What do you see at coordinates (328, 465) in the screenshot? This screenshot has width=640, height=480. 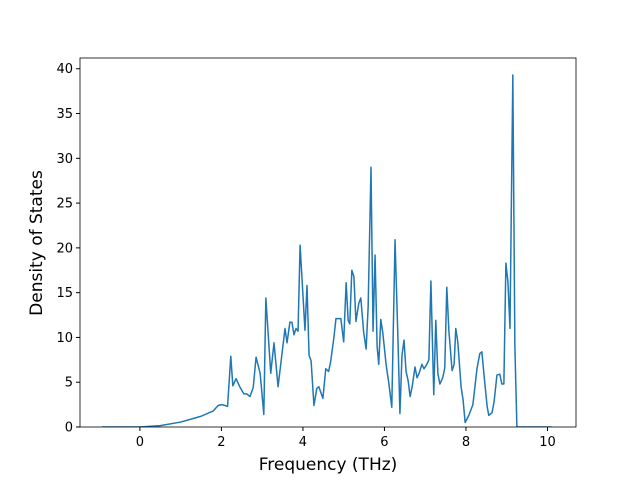 I see `x-axis-label: Frequency (THz)` at bounding box center [328, 465].